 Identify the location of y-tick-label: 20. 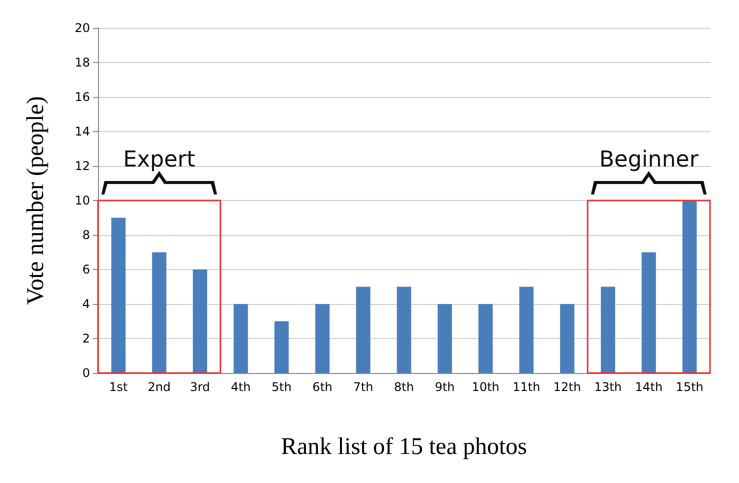
(82, 28).